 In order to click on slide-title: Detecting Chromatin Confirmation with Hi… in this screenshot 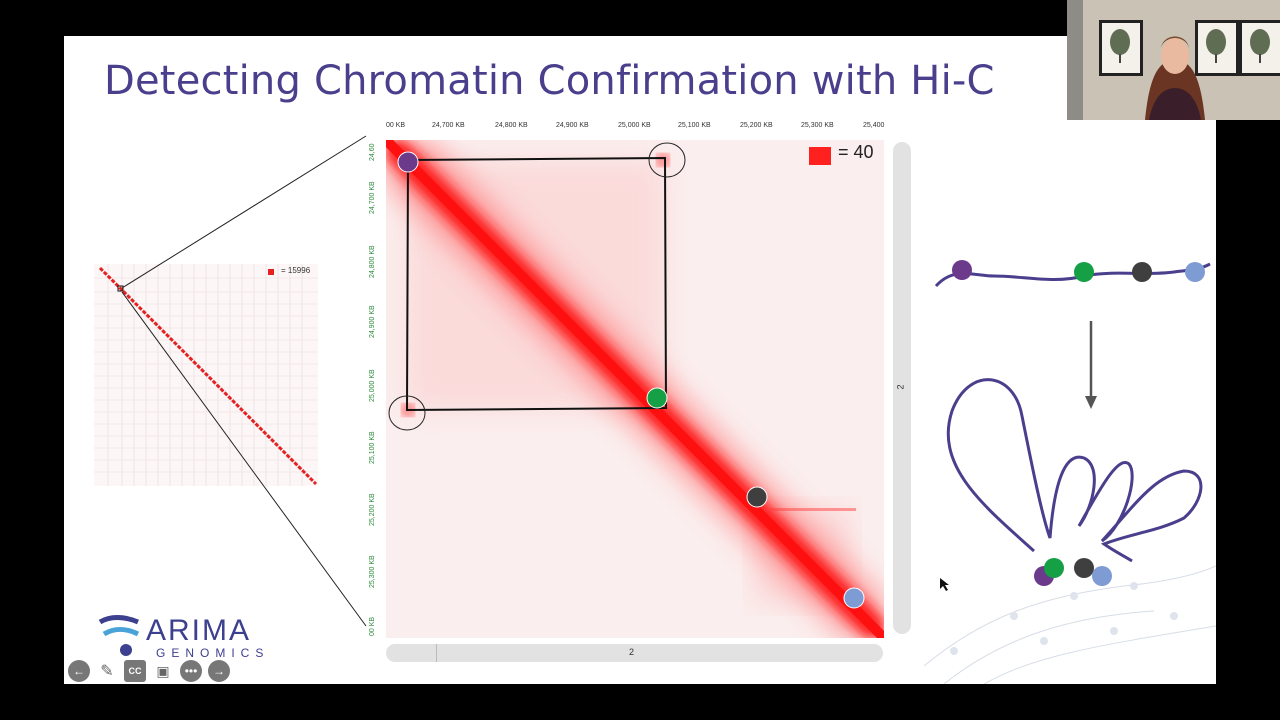, I will do `click(549, 81)`.